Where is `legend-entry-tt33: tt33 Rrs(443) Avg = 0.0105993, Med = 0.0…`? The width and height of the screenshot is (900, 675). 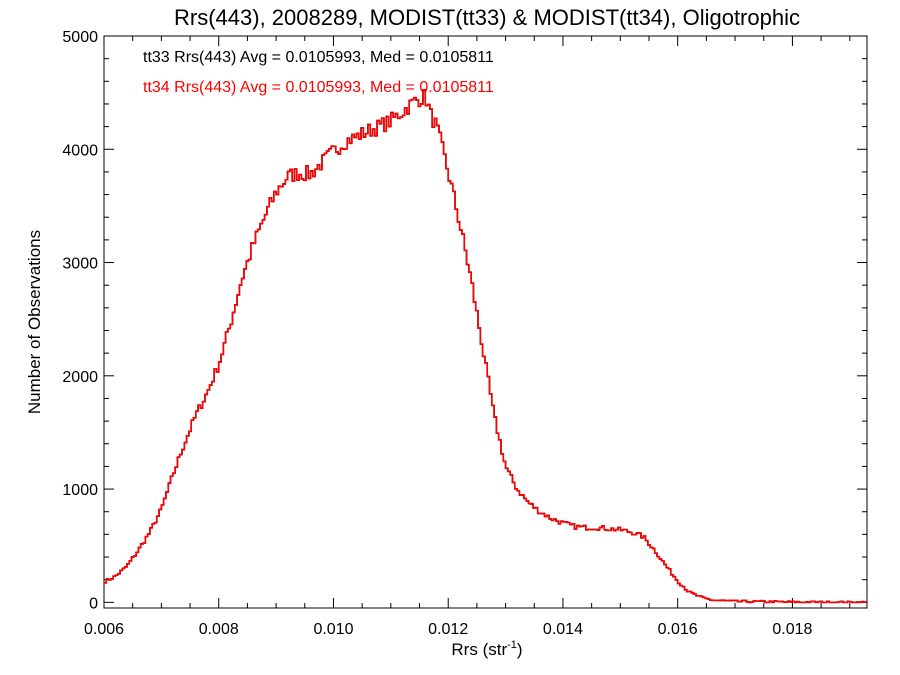 legend-entry-tt33: tt33 Rrs(443) Avg = 0.0105993, Med = 0.0… is located at coordinates (318, 57).